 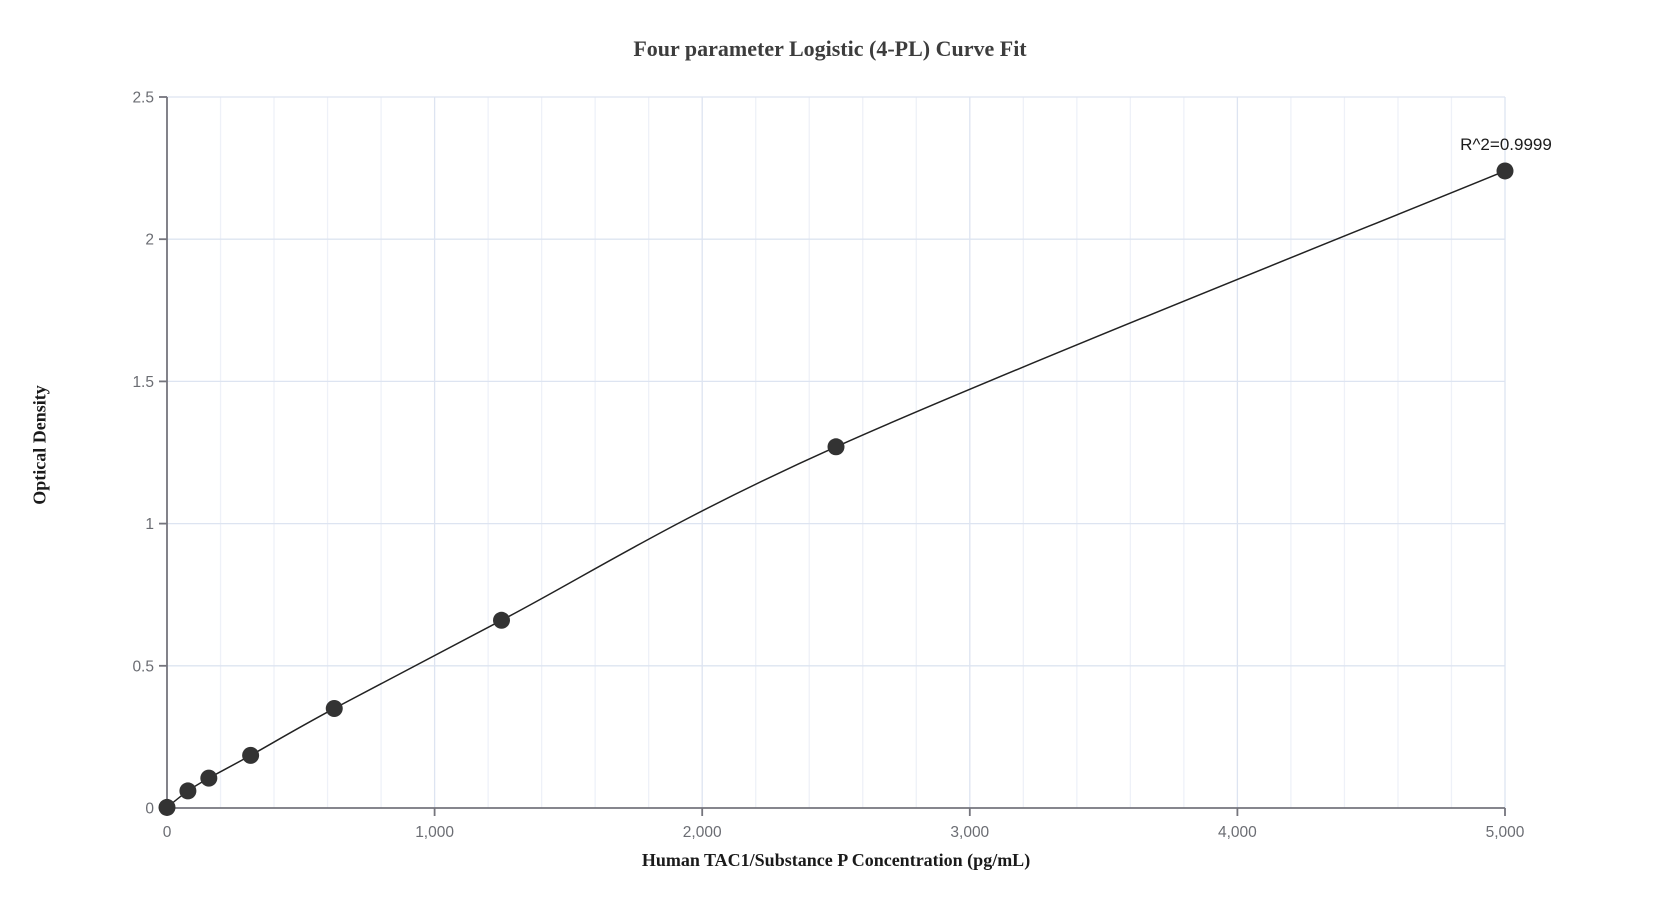 I want to click on x-tick-label: 3,000, so click(x=969, y=832).